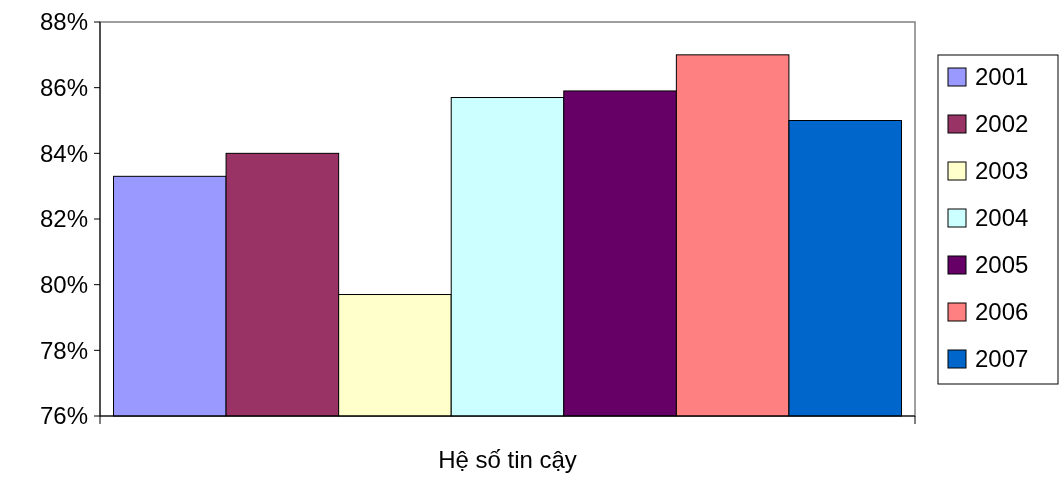  What do you see at coordinates (63, 416) in the screenshot?
I see `y-tick-label: 76%` at bounding box center [63, 416].